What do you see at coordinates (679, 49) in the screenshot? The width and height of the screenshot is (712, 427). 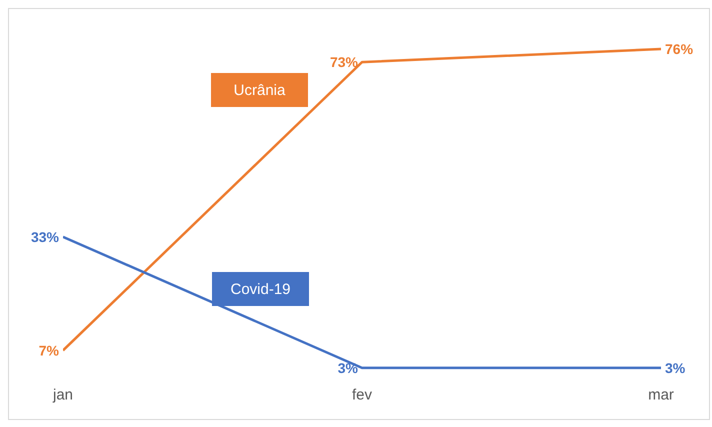 I see `data-label: 76%` at bounding box center [679, 49].